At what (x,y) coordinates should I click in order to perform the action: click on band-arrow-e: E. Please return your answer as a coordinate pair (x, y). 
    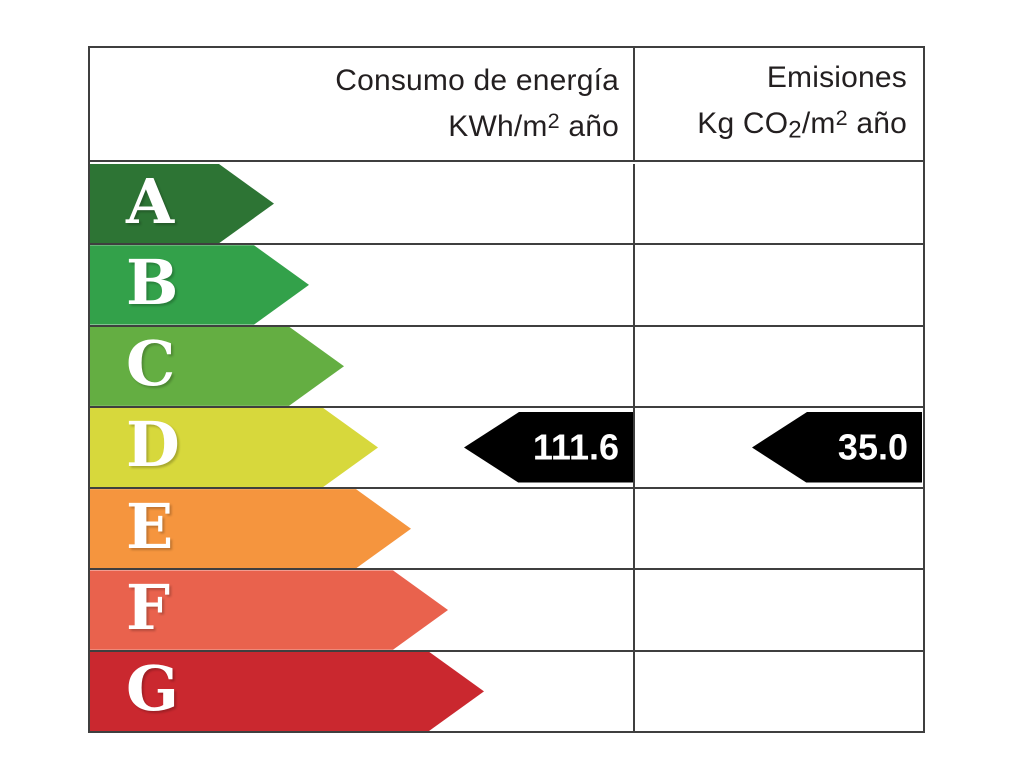
    Looking at the image, I should click on (250, 528).